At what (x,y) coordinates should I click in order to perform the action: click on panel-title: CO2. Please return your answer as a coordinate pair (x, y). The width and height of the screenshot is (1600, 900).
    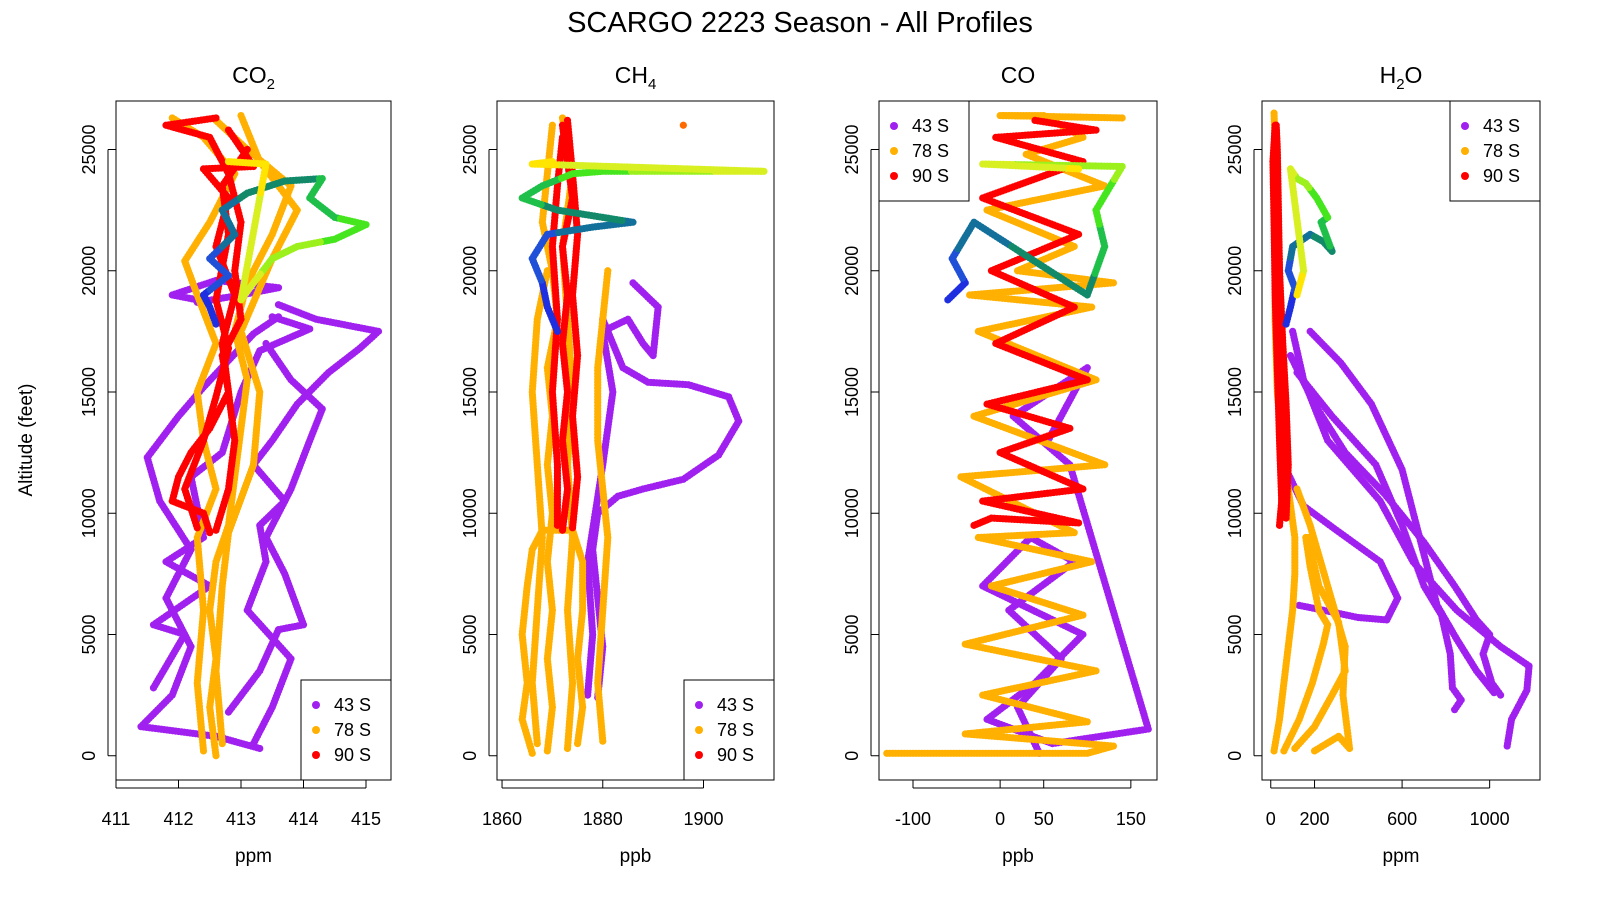
    Looking at the image, I should click on (253, 77).